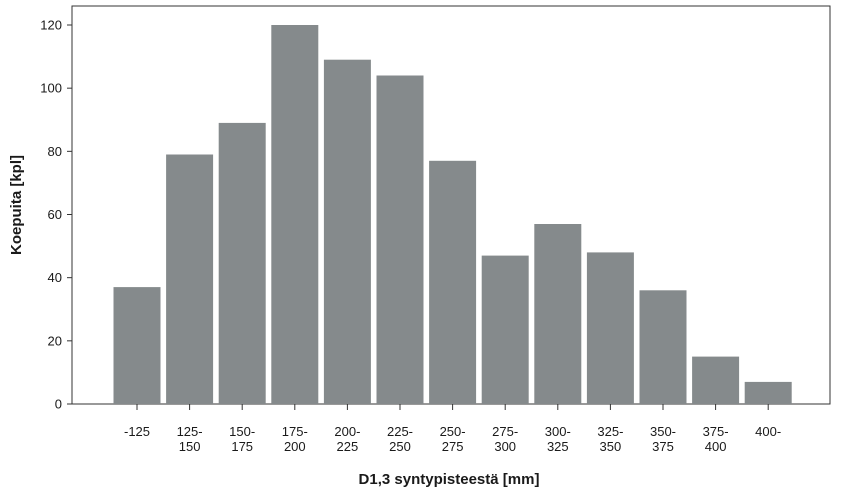 This screenshot has height=491, width=841. I want to click on x-tick-label: 250-275, so click(453, 439).